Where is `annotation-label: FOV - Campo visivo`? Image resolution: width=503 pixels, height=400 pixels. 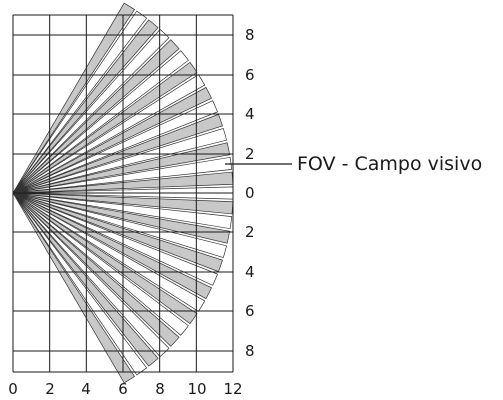
annotation-label: FOV - Campo visivo is located at coordinates (389, 164).